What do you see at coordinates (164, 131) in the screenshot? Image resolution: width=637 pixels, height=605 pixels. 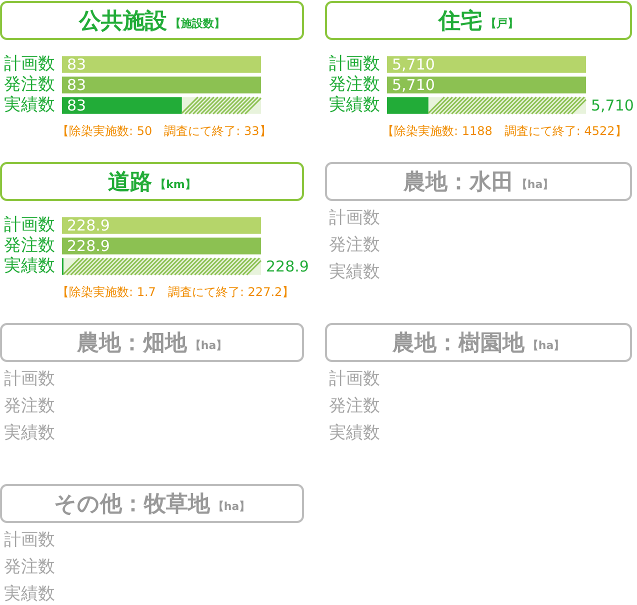 I see `text: 【除染実施数: 50 調査にて終了: 33】` at bounding box center [164, 131].